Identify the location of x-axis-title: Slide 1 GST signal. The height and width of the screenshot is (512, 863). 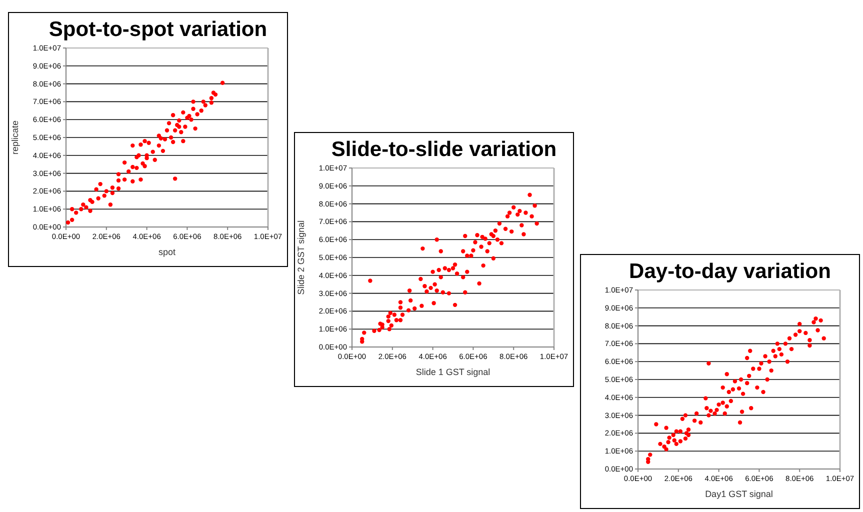
(453, 372).